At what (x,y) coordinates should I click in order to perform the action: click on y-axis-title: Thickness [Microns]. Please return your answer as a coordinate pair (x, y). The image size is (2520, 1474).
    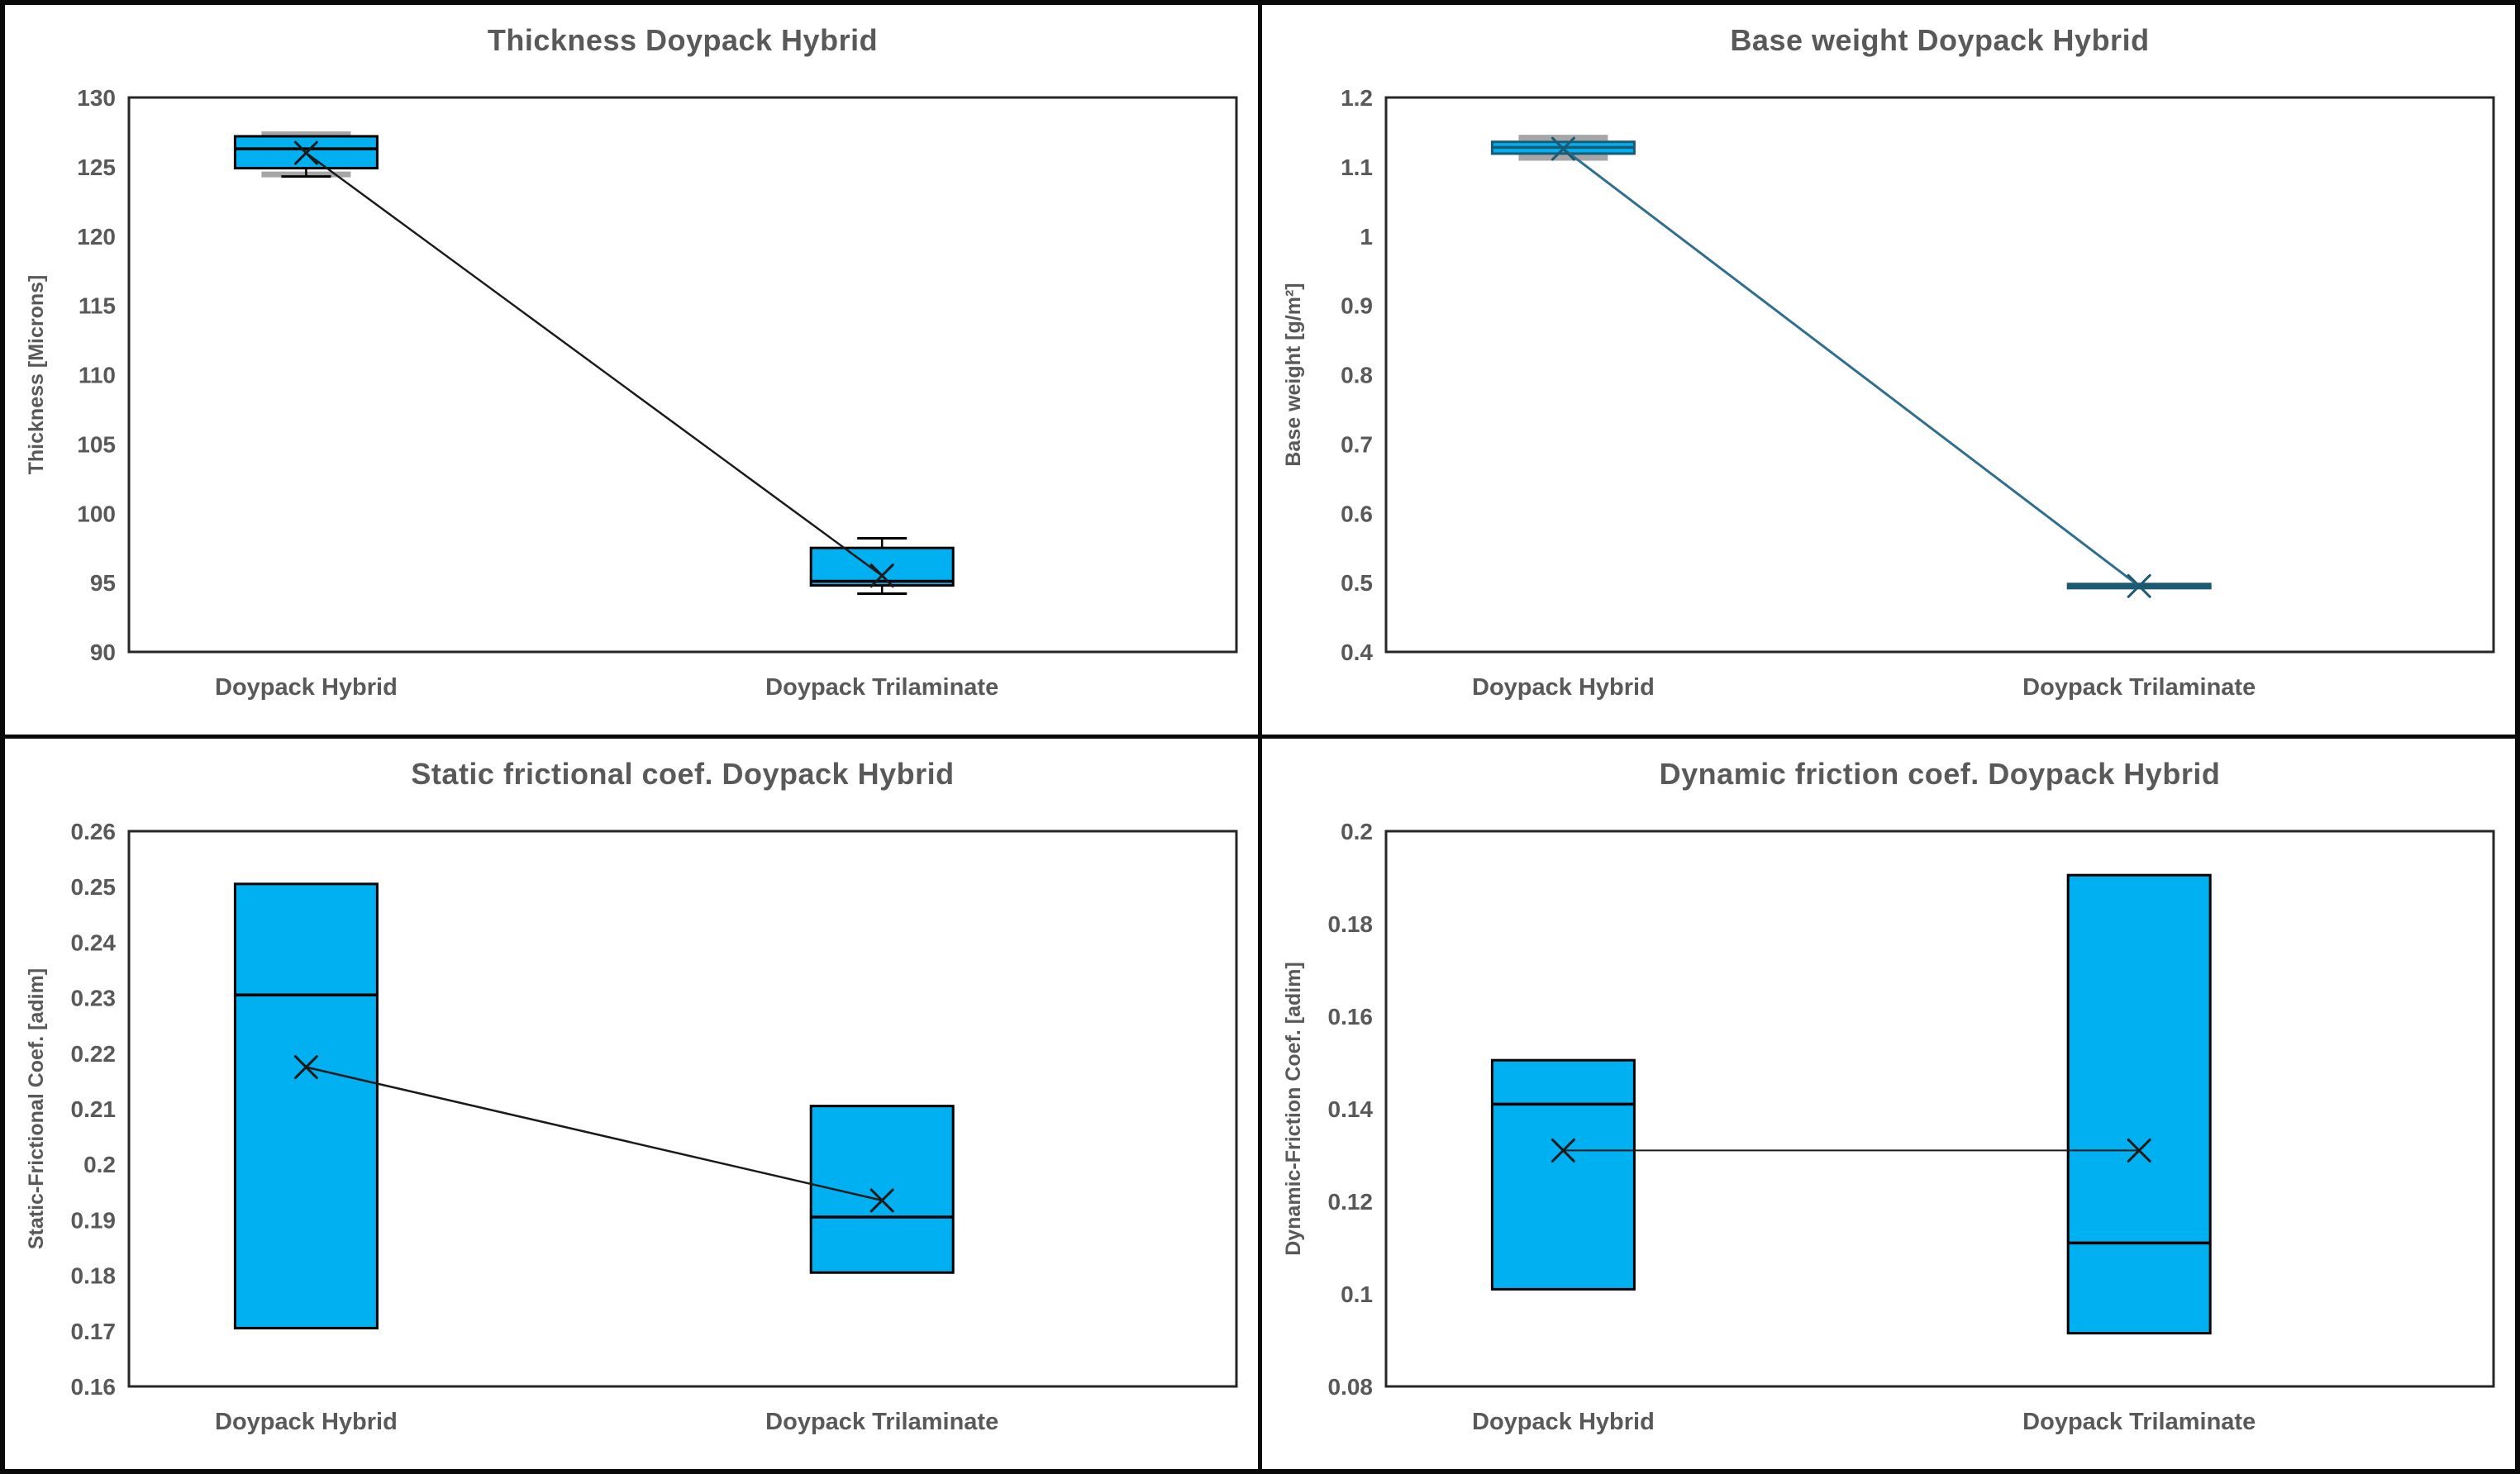
    Looking at the image, I should click on (36, 375).